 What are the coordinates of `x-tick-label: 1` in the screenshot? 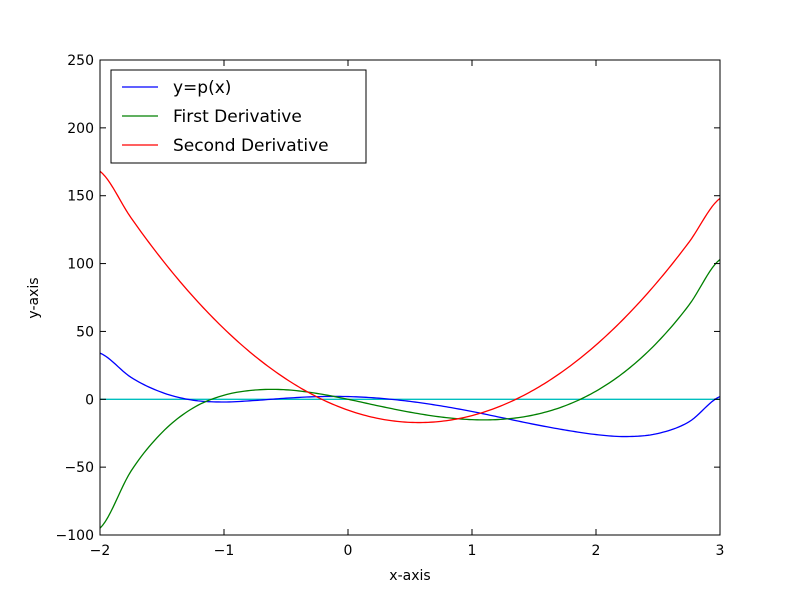 It's located at (472, 551).